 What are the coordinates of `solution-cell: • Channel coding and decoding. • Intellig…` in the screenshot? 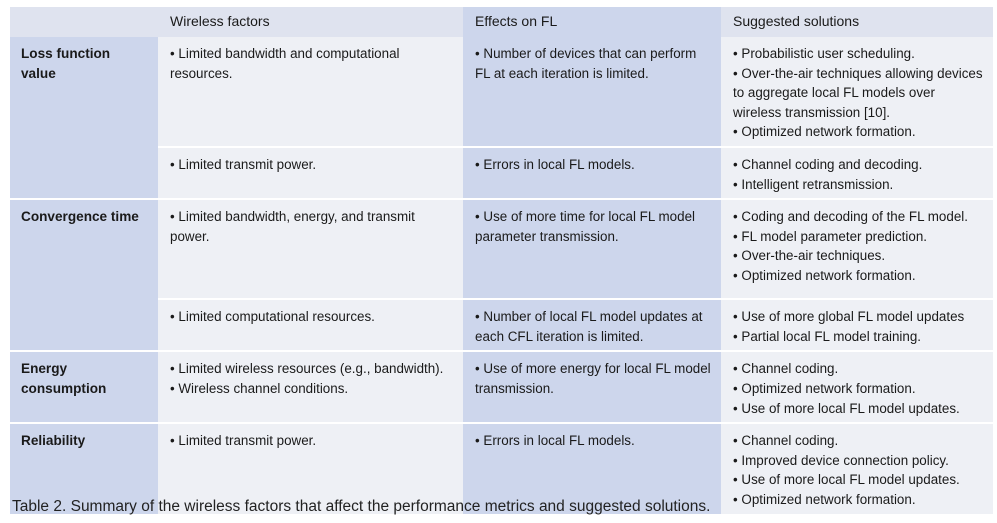 It's located at (857, 172).